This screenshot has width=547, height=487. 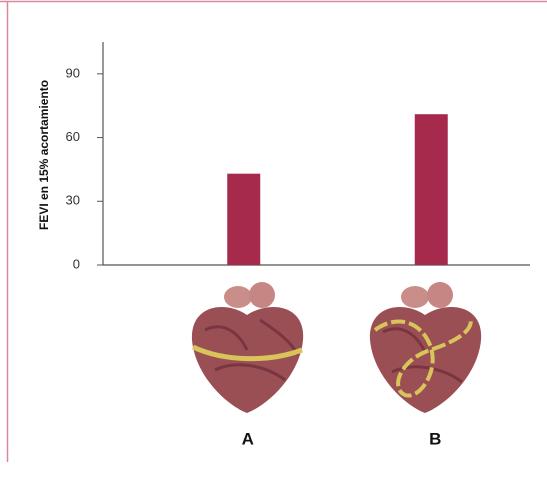 I want to click on y-tick-label: 0, so click(x=76, y=263).